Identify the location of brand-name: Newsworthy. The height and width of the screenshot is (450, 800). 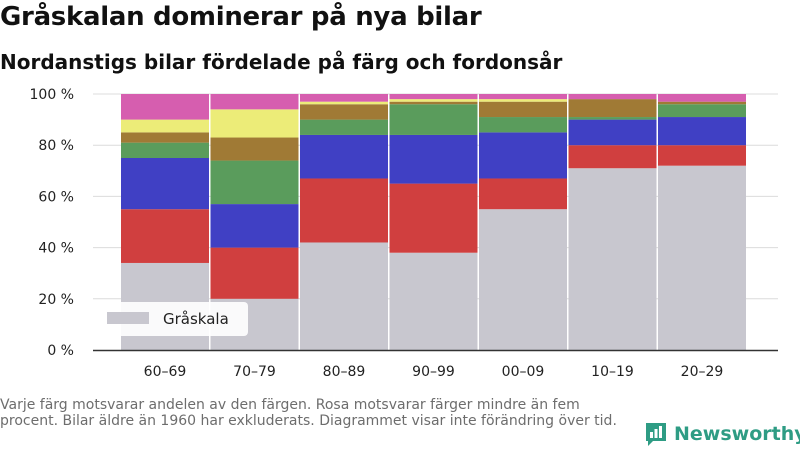
(737, 434).